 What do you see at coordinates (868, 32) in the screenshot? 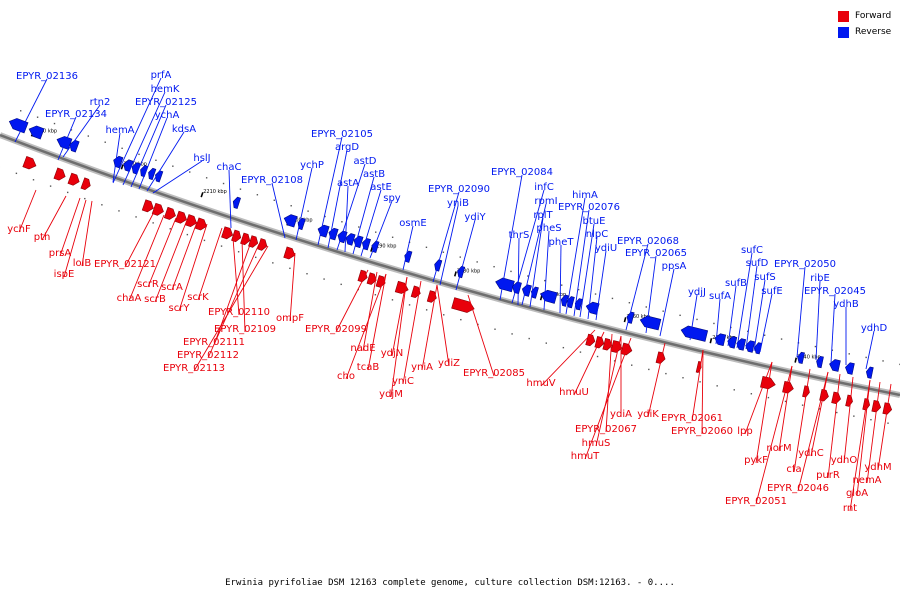
I see `legend-reverse: Reverse` at bounding box center [868, 32].